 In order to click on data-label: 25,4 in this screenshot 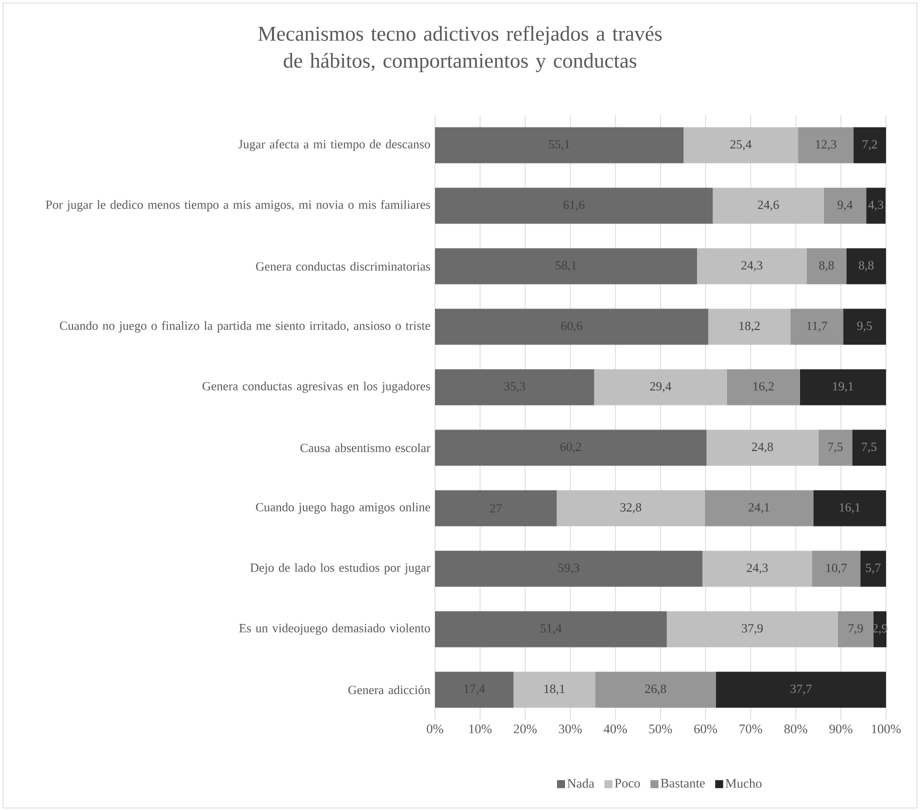, I will do `click(741, 145)`.